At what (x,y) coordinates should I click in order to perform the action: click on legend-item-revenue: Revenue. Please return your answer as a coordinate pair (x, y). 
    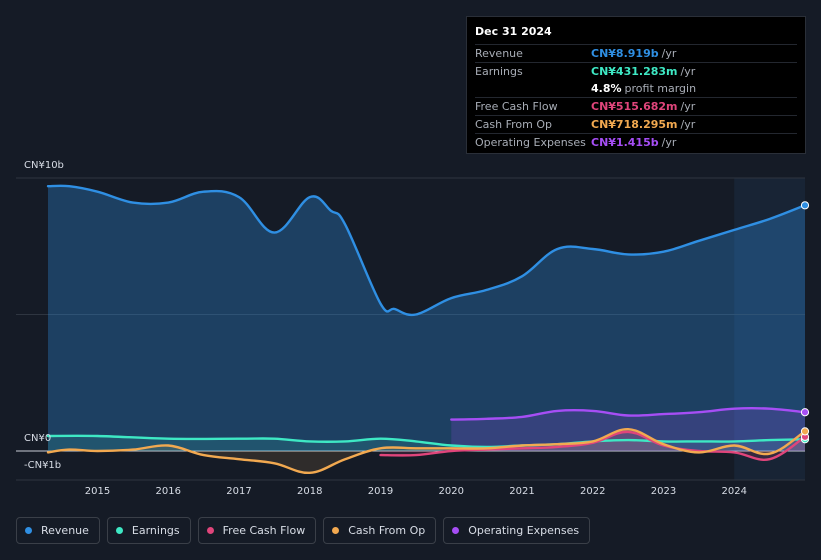
    Looking at the image, I should click on (58, 530).